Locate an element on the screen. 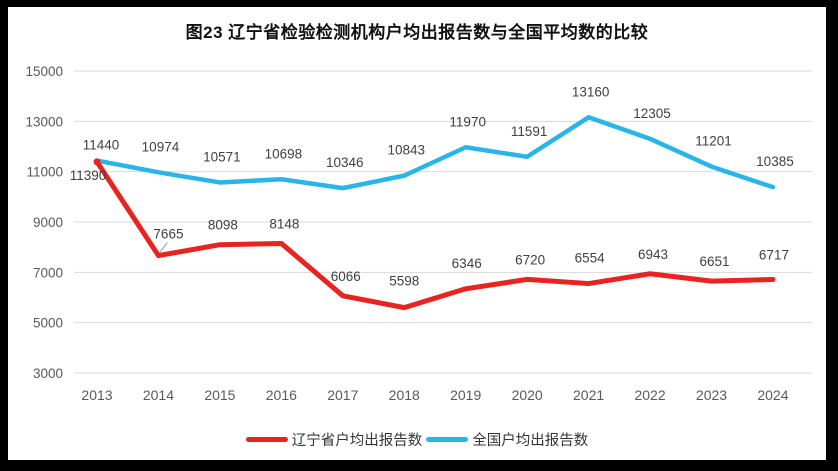  x-axis-tick-label: 2021 is located at coordinates (588, 395).